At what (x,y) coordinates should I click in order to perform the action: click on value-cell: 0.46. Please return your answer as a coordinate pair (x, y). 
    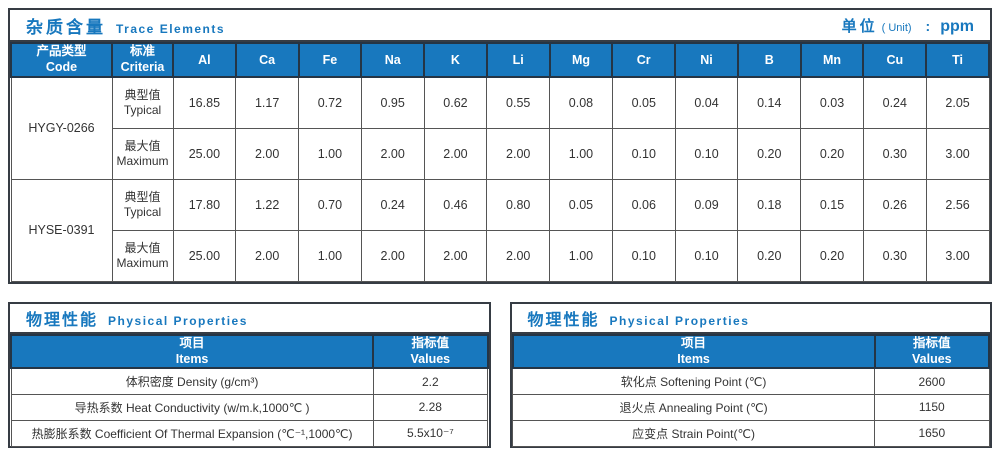
    Looking at the image, I should click on (455, 204).